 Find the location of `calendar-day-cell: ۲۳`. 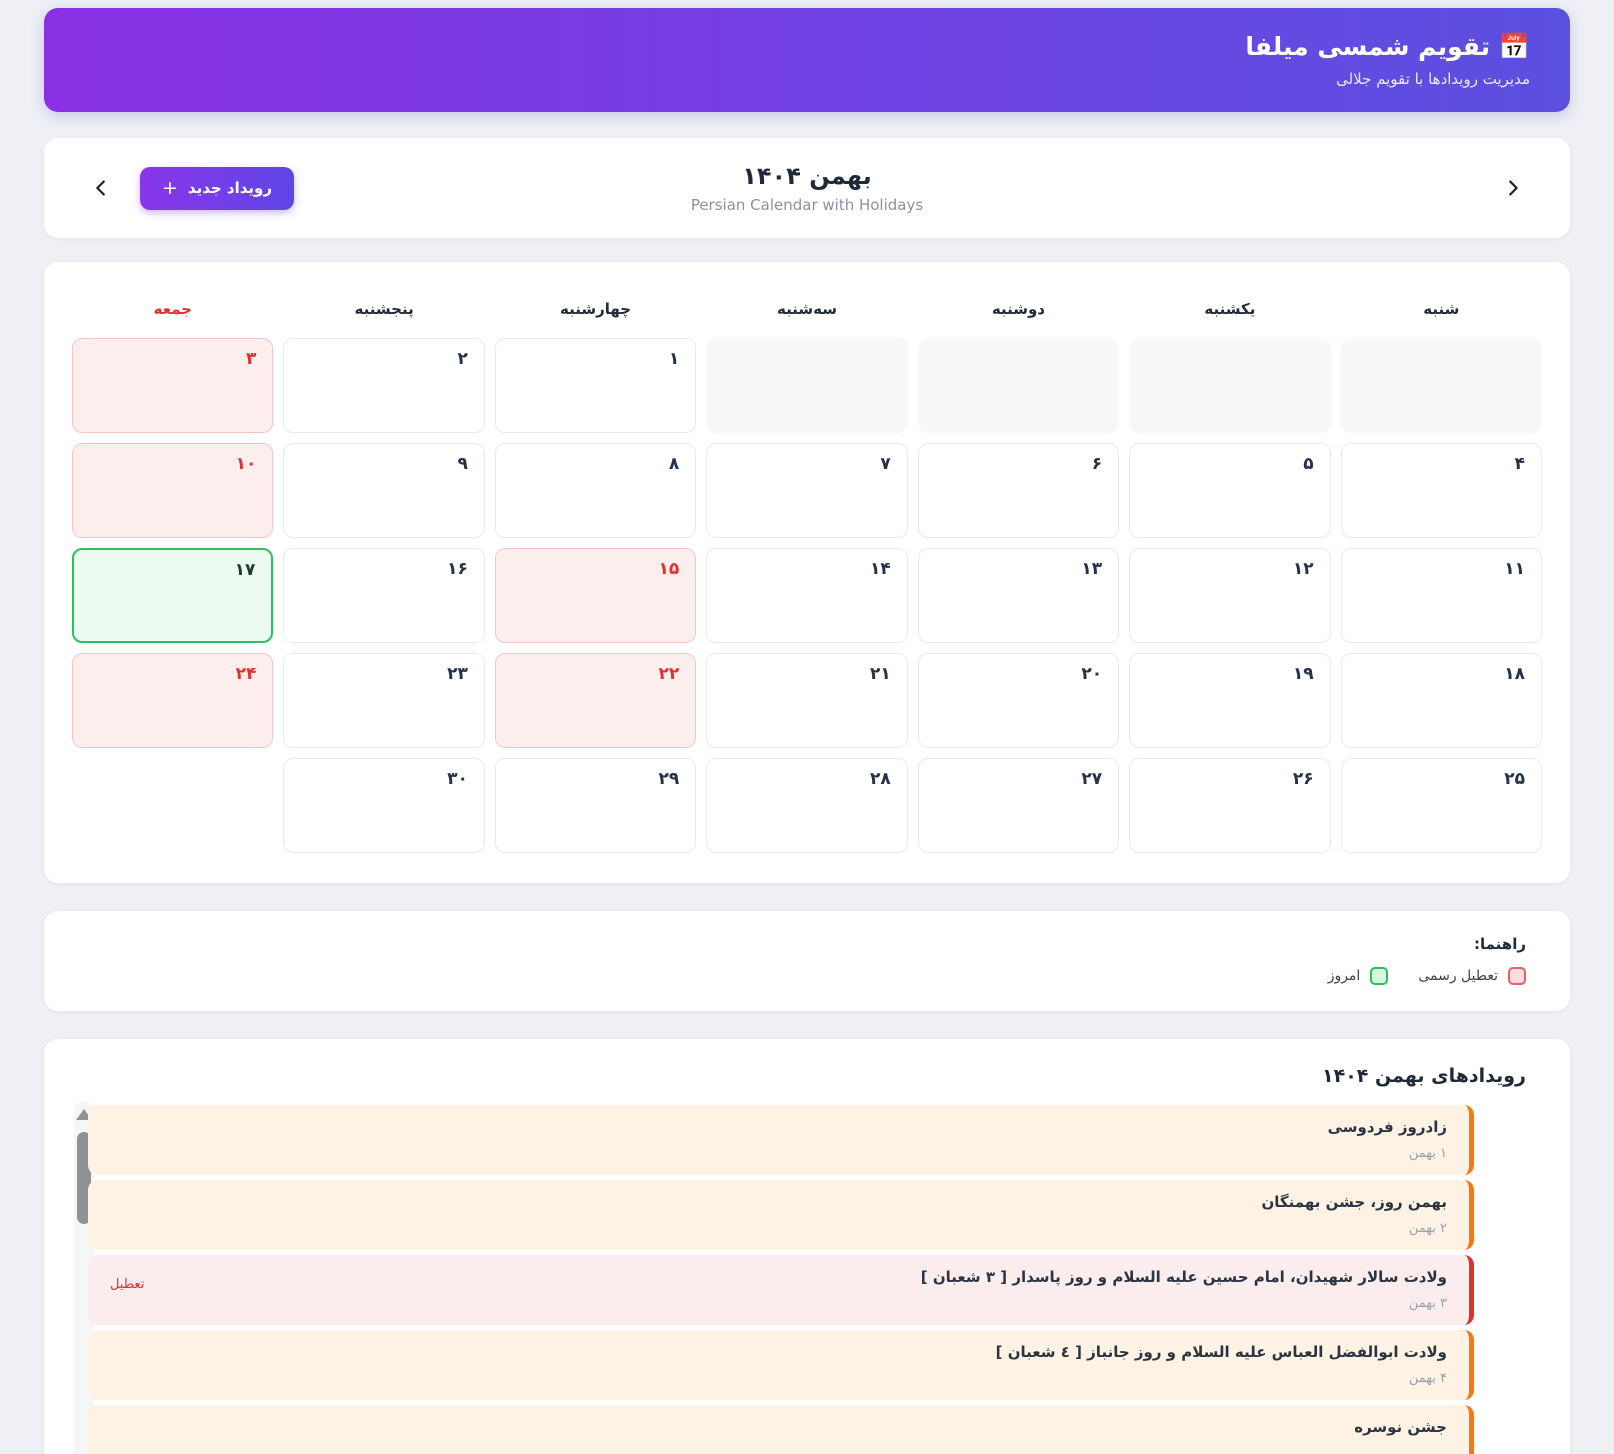

calendar-day-cell: ۲۳ is located at coordinates (384, 700).